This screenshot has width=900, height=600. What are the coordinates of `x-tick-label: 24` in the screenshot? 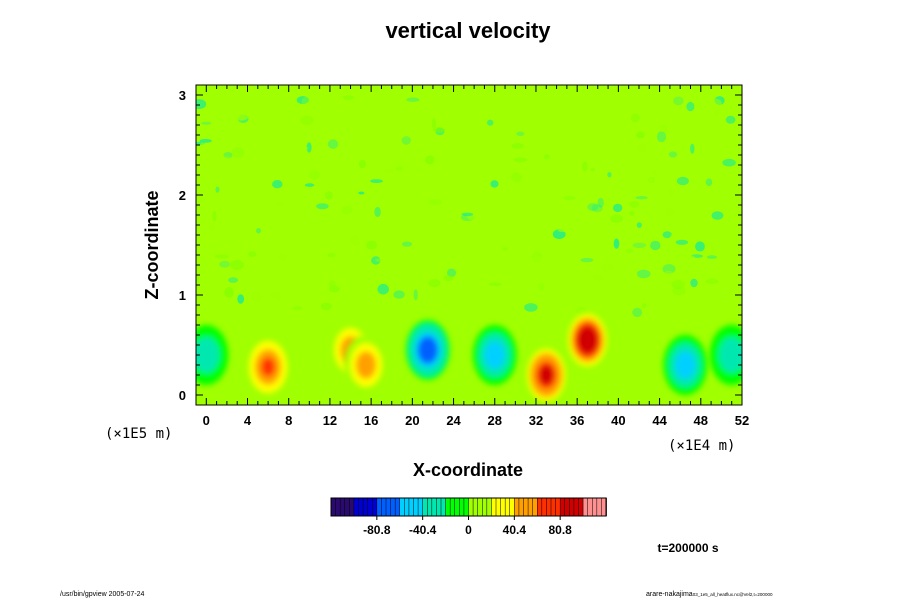 It's located at (453, 420).